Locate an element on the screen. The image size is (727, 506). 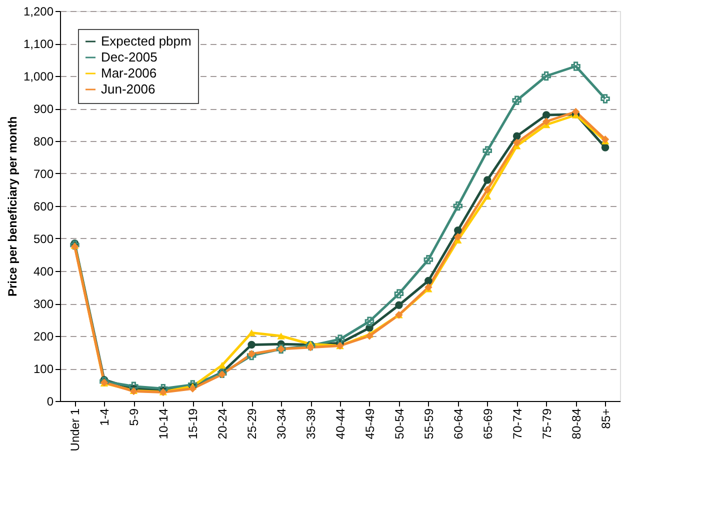
y-tick-label: 300 is located at coordinates (43, 304).